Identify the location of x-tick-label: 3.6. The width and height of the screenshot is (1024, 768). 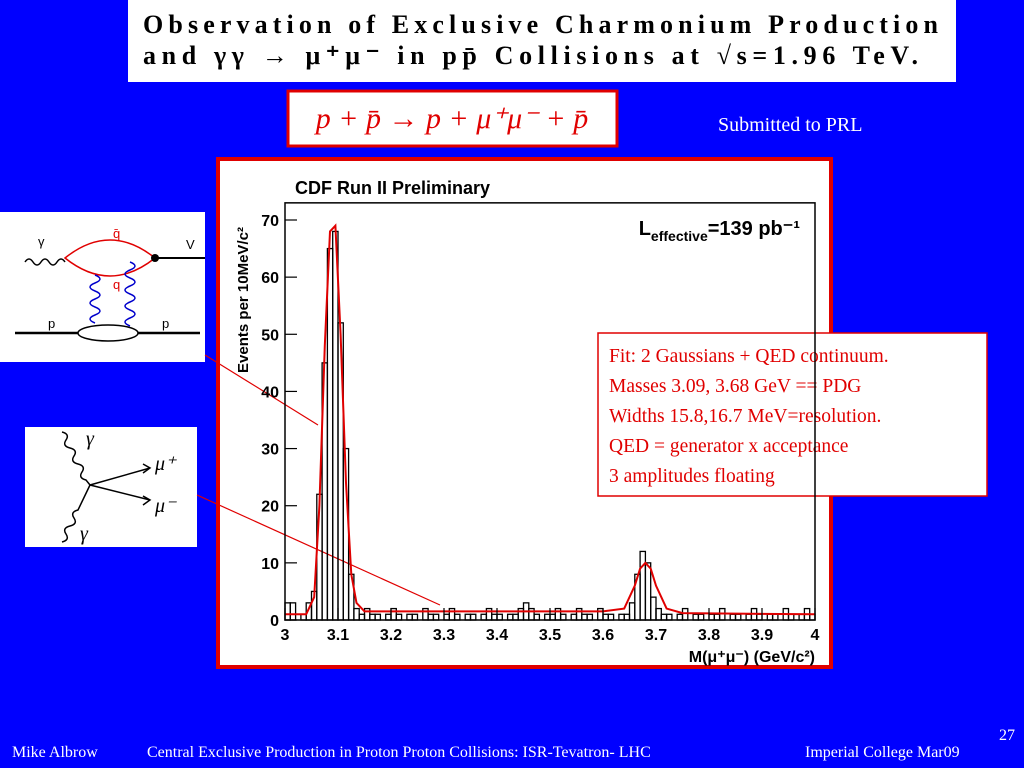
(603, 635).